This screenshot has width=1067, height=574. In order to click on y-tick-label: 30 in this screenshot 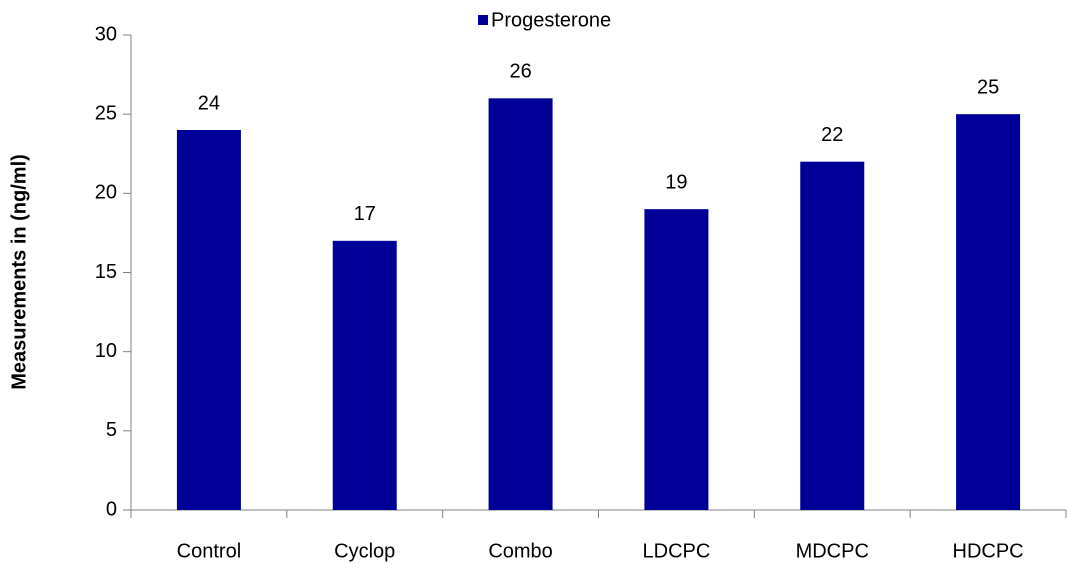, I will do `click(106, 34)`.